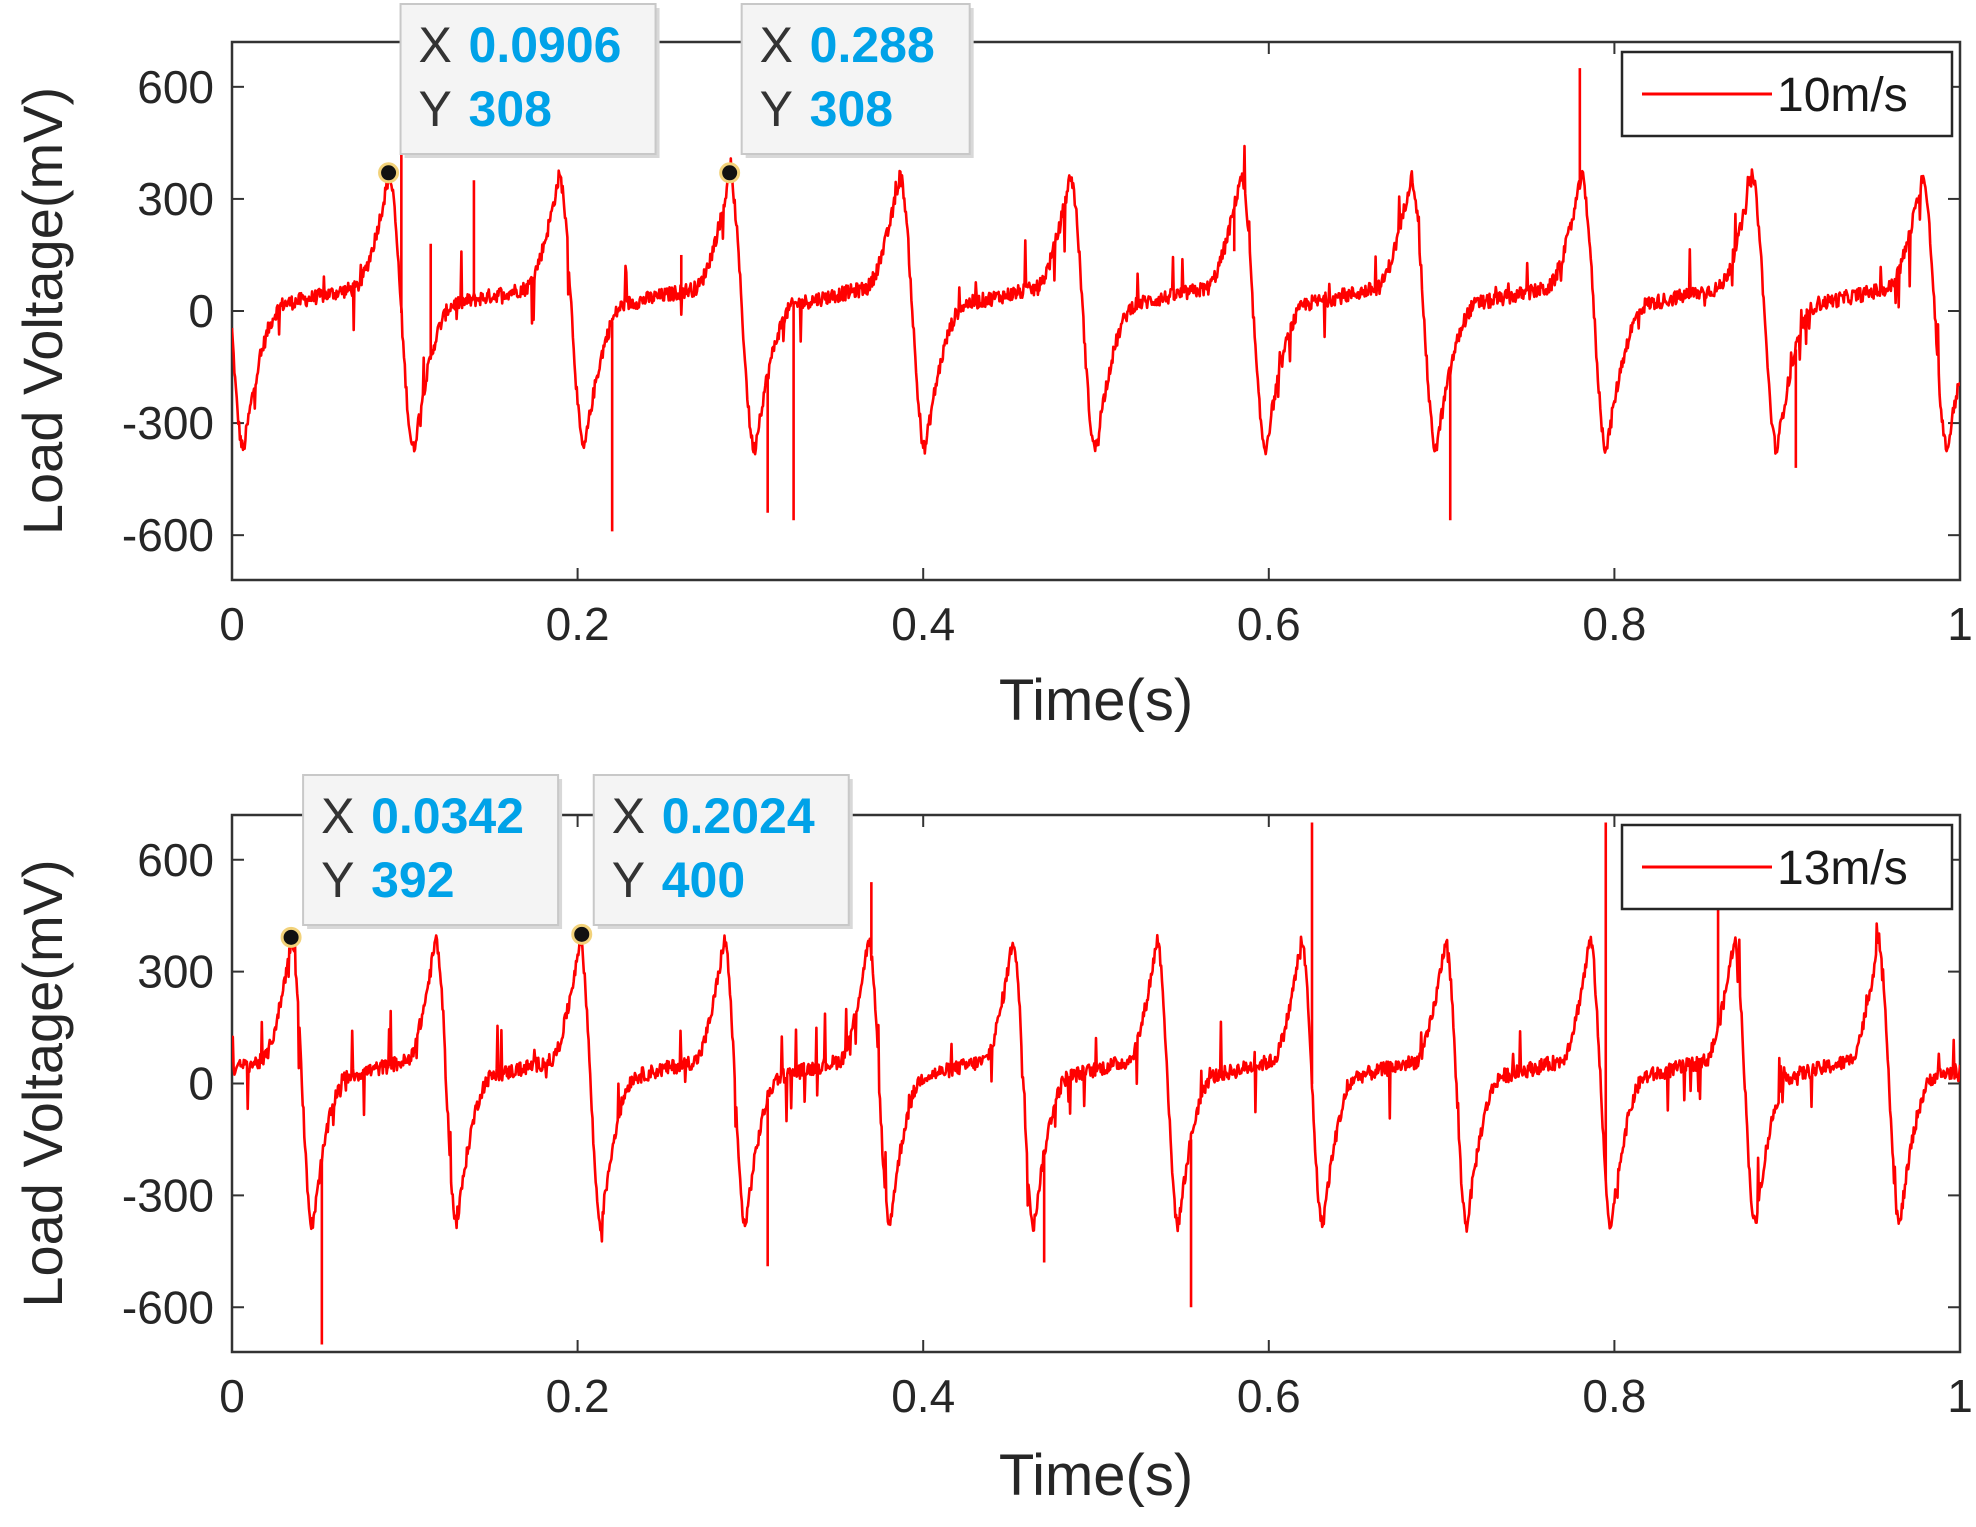 This screenshot has height=1527, width=1976. What do you see at coordinates (412, 880) in the screenshot?
I see `datatip-y-value: 392` at bounding box center [412, 880].